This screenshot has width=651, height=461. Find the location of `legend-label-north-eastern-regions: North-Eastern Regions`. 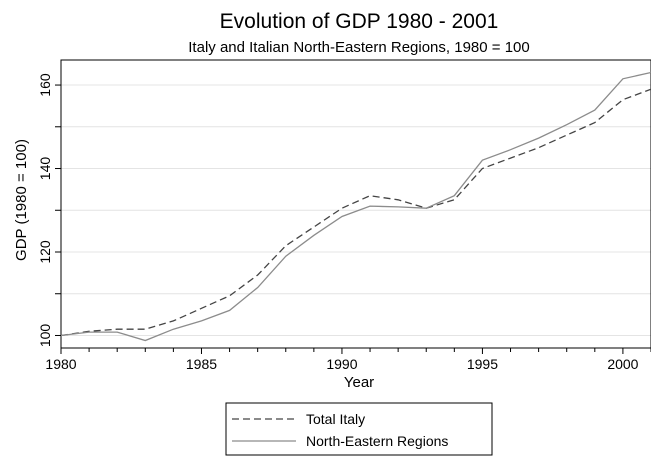

legend-label-north-eastern-regions: North-Eastern Regions is located at coordinates (377, 441).